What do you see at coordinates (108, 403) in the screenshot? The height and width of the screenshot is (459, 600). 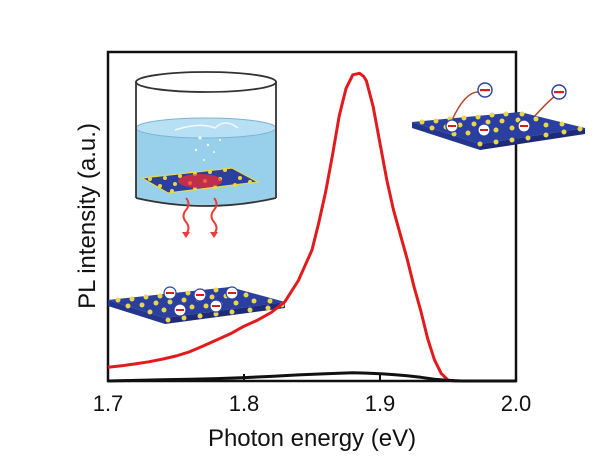 I see `x-tick-label: 1.7` at bounding box center [108, 403].